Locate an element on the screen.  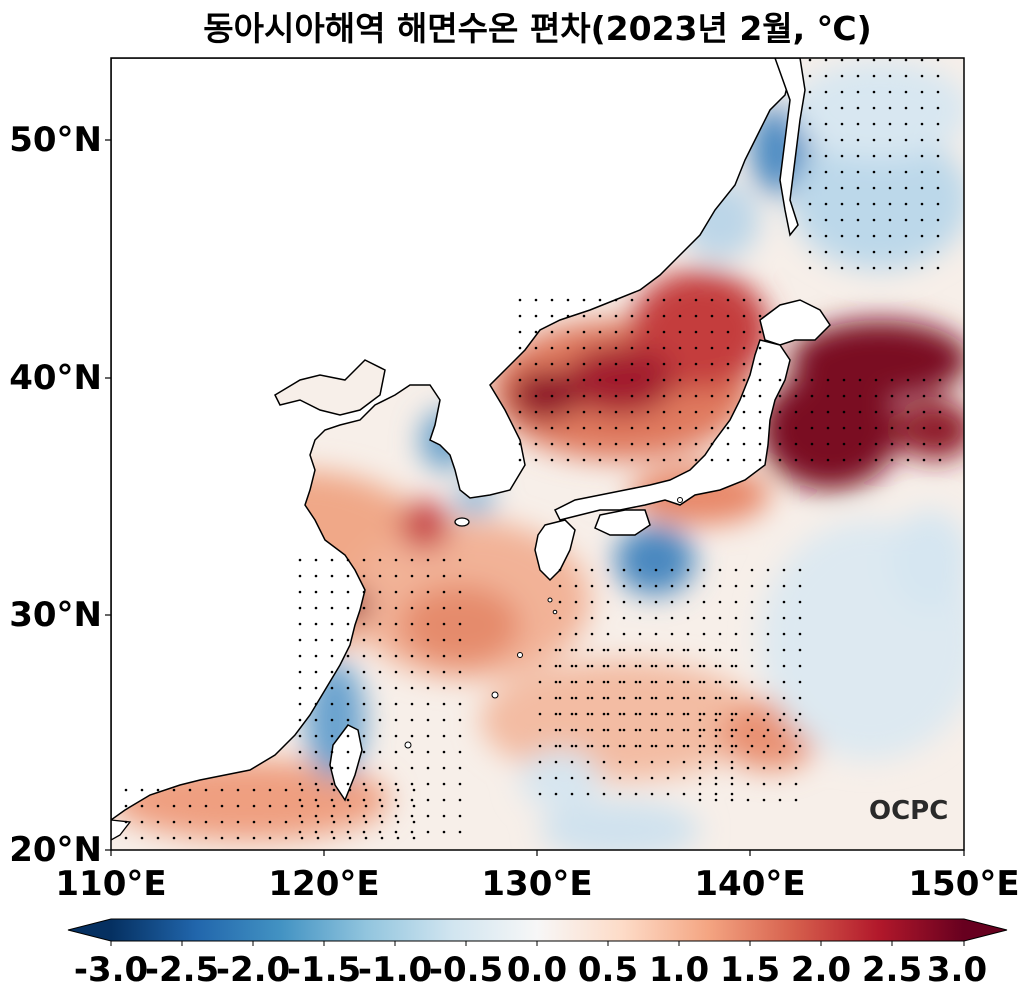
lat-tick-50n: 50°N is located at coordinates (55, 140).